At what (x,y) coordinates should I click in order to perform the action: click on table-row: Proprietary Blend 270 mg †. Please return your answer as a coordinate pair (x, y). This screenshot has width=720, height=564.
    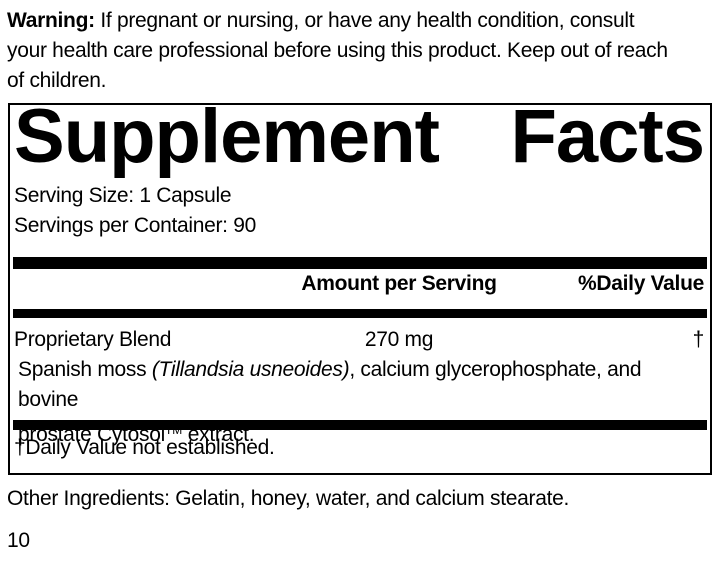
    Looking at the image, I should click on (360, 340).